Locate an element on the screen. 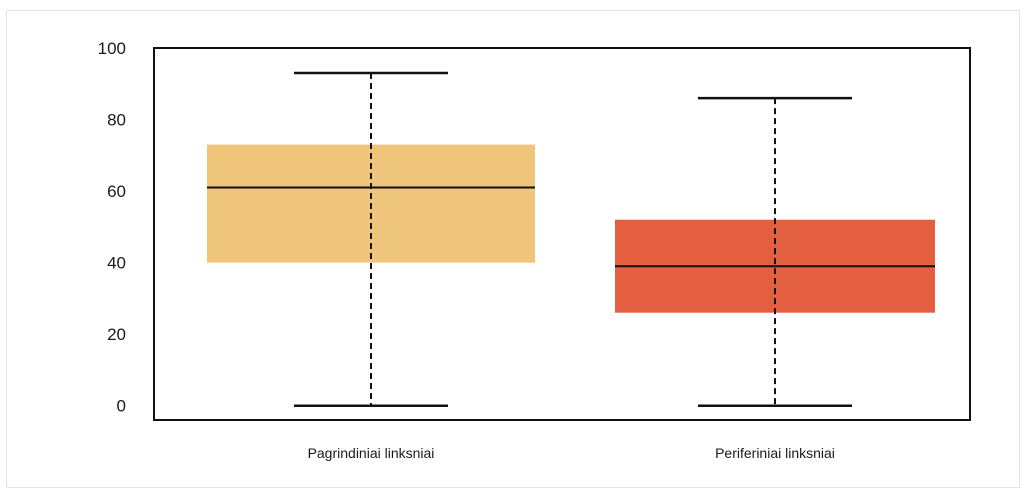 The image size is (1026, 494). category-label: Pagrindiniai linksniai is located at coordinates (371, 453).